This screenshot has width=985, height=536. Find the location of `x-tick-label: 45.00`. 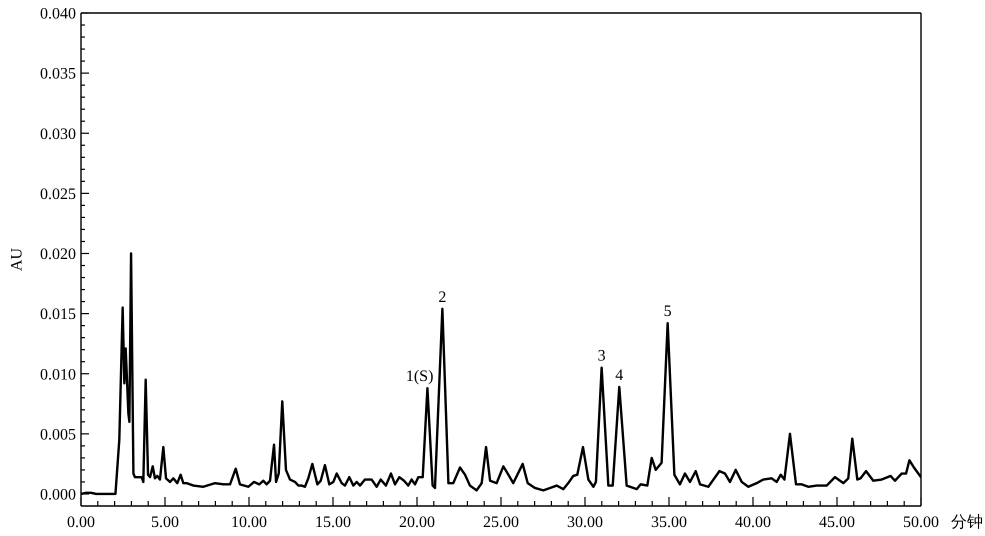

x-tick-label: 45.00 is located at coordinates (837, 522).